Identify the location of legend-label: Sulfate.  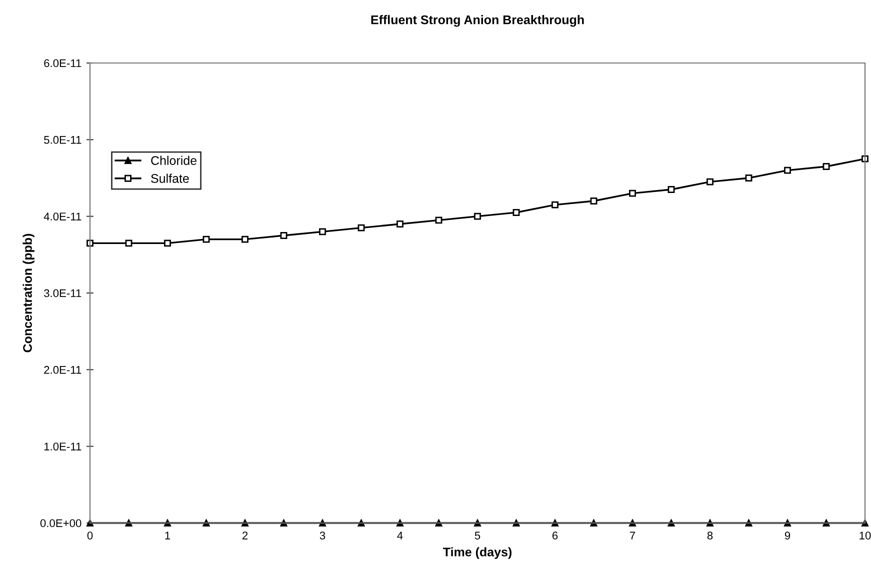
(170, 178).